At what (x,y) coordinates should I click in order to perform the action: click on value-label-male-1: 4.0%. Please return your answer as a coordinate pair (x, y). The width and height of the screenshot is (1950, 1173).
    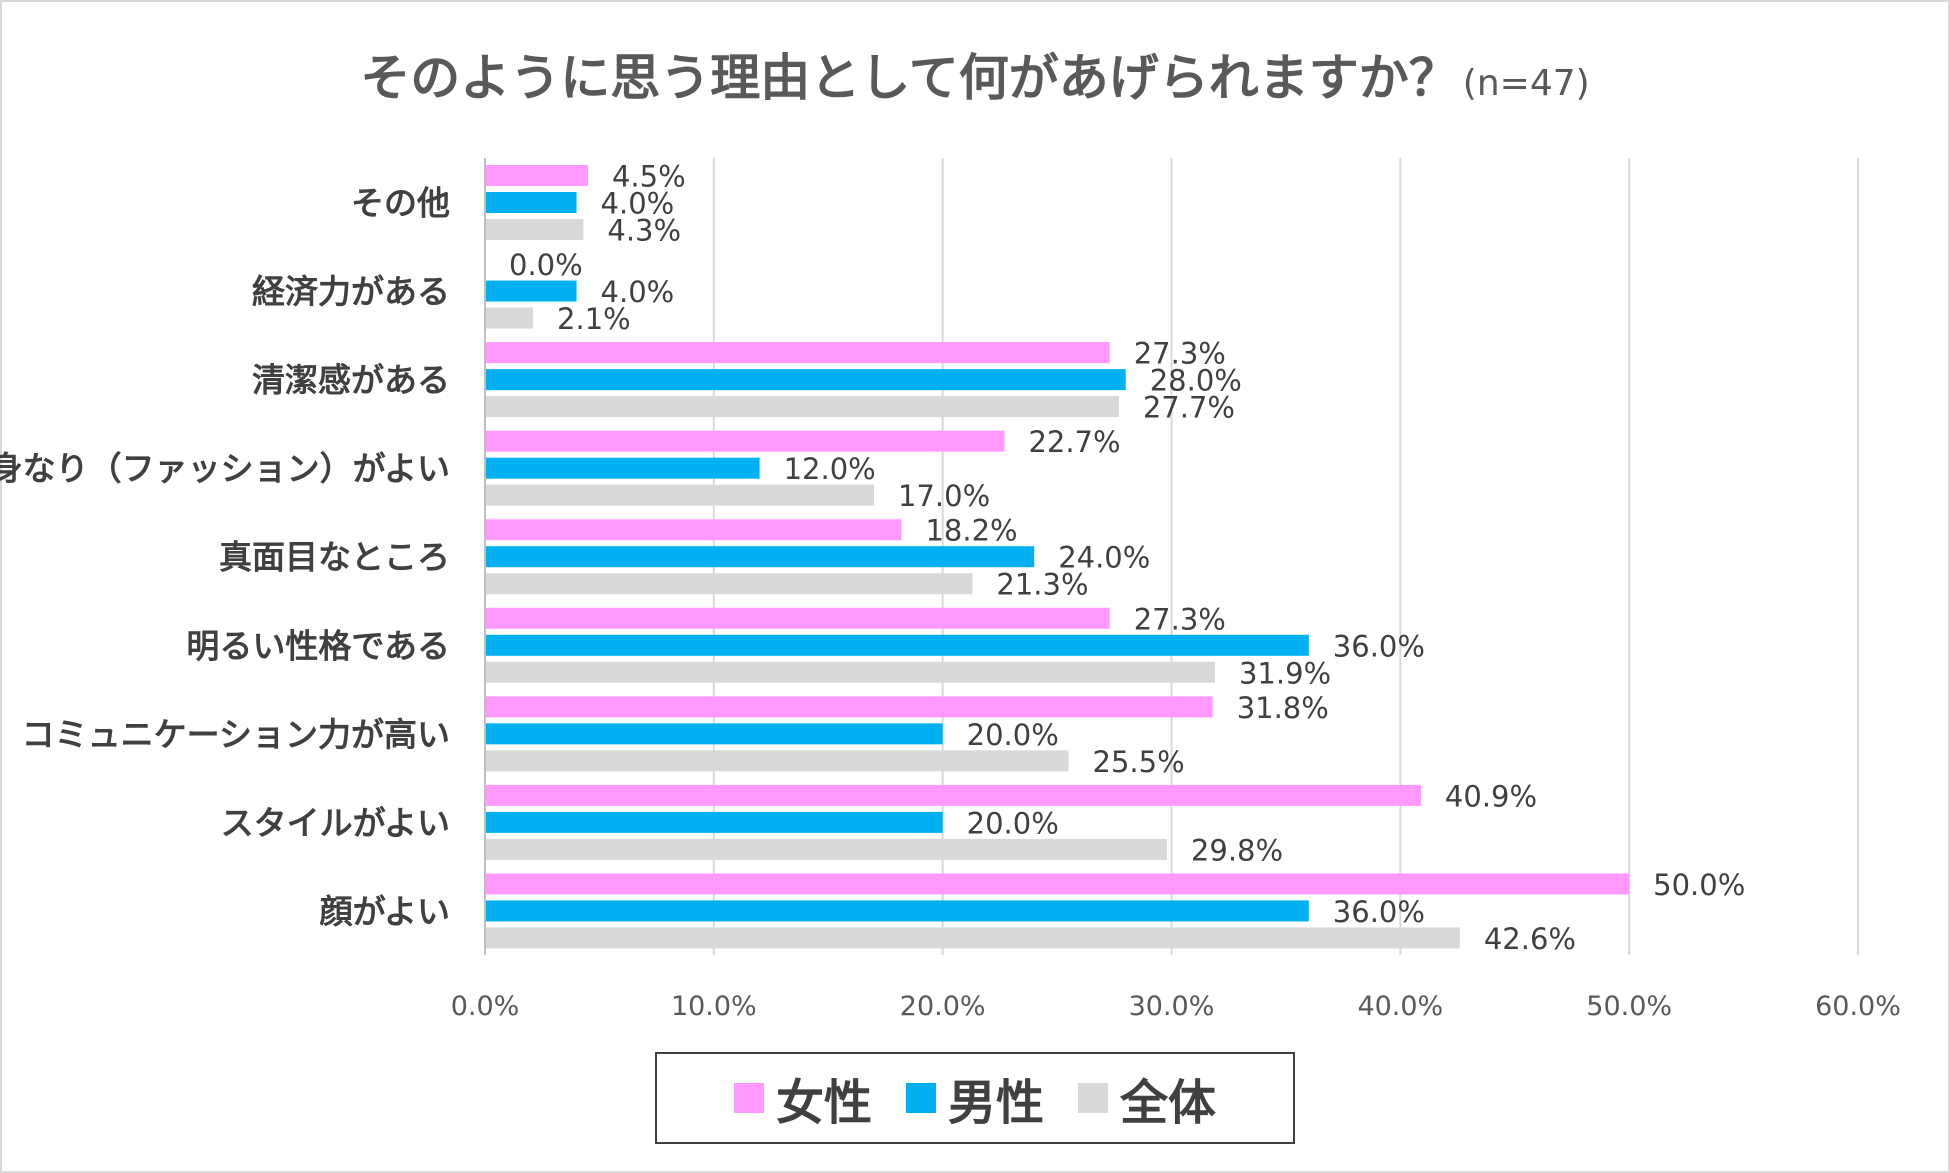
    Looking at the image, I should click on (638, 292).